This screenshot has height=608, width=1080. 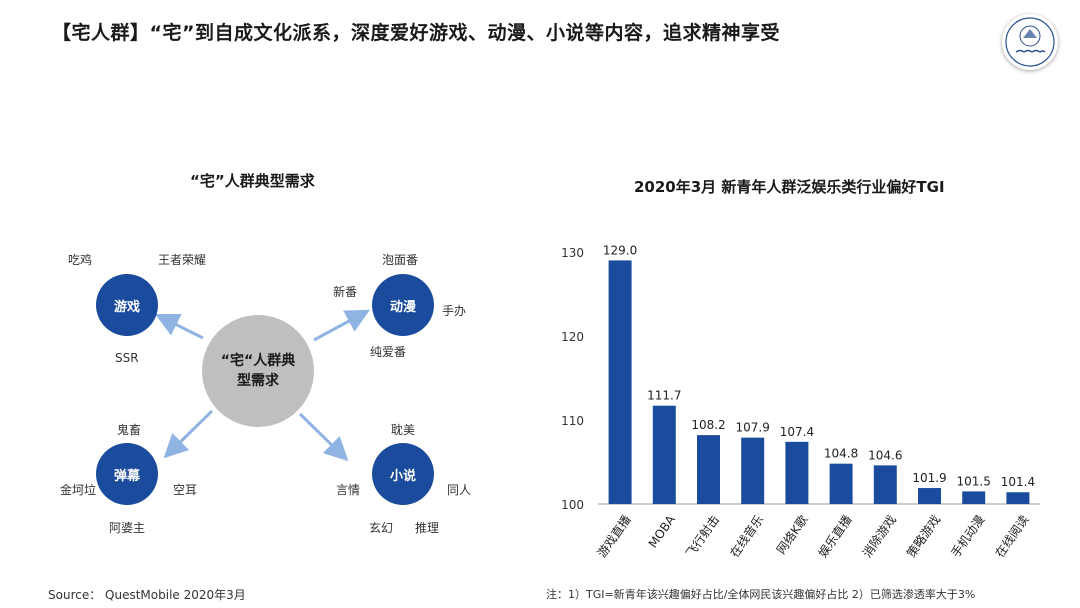 I want to click on x-tick-label: MOBA, so click(x=662, y=531).